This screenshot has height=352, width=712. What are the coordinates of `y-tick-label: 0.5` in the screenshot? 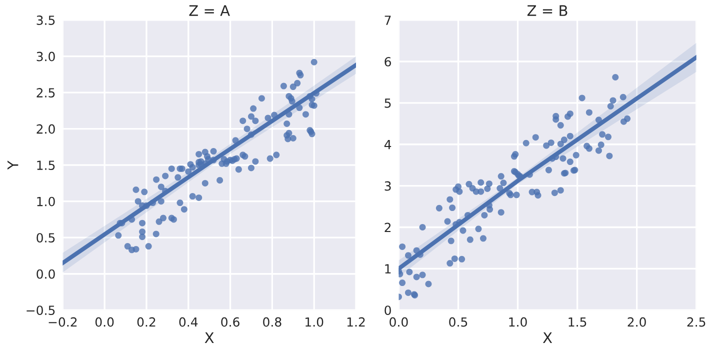 It's located at (45, 238).